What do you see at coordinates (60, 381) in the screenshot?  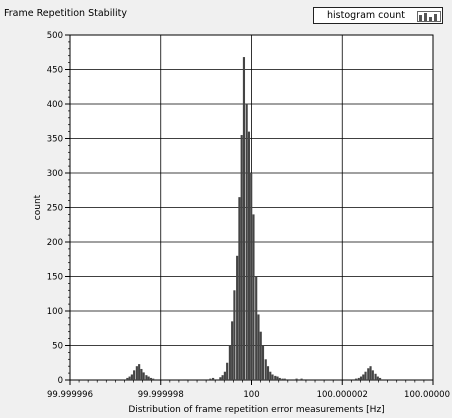 I see `y-tick-label: 0` at bounding box center [60, 381].